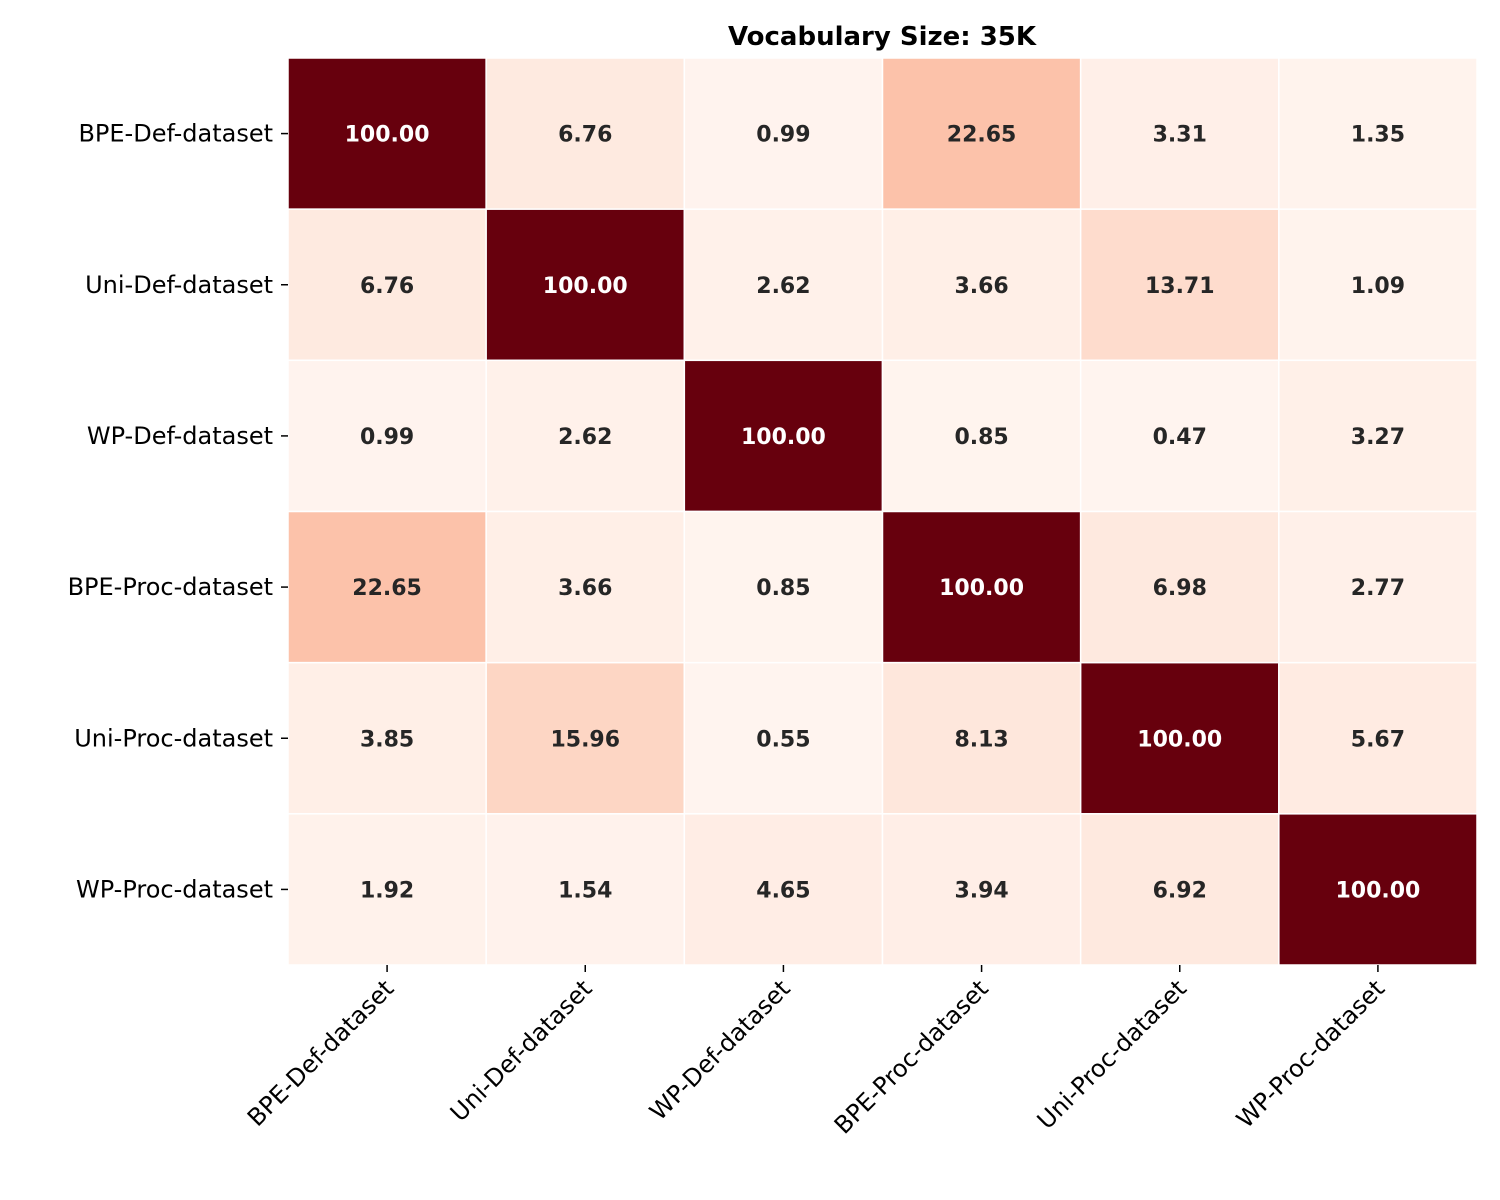 The width and height of the screenshot is (1500, 1200). Describe the element at coordinates (174, 889) in the screenshot. I see `y-tick-label: WP-Proc-dataset` at that location.